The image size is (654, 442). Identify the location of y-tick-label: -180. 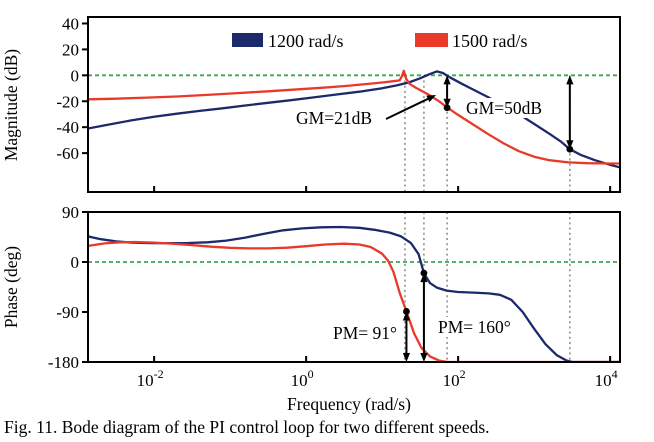
(63, 362).